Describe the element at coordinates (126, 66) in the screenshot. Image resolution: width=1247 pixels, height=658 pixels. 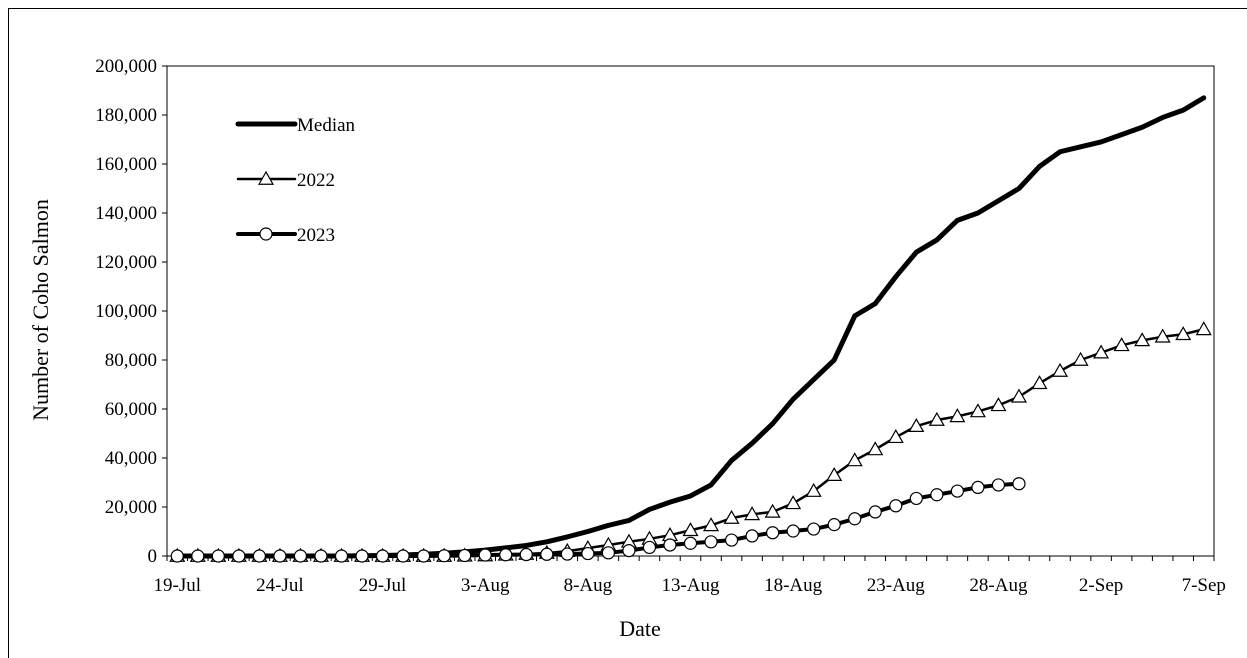
I see `y-tick-label: 200,000` at that location.